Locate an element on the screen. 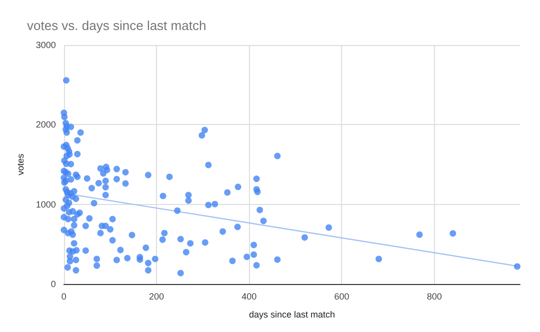 The image size is (540, 332). chart-title: votes vs. days since last match is located at coordinates (116, 25).